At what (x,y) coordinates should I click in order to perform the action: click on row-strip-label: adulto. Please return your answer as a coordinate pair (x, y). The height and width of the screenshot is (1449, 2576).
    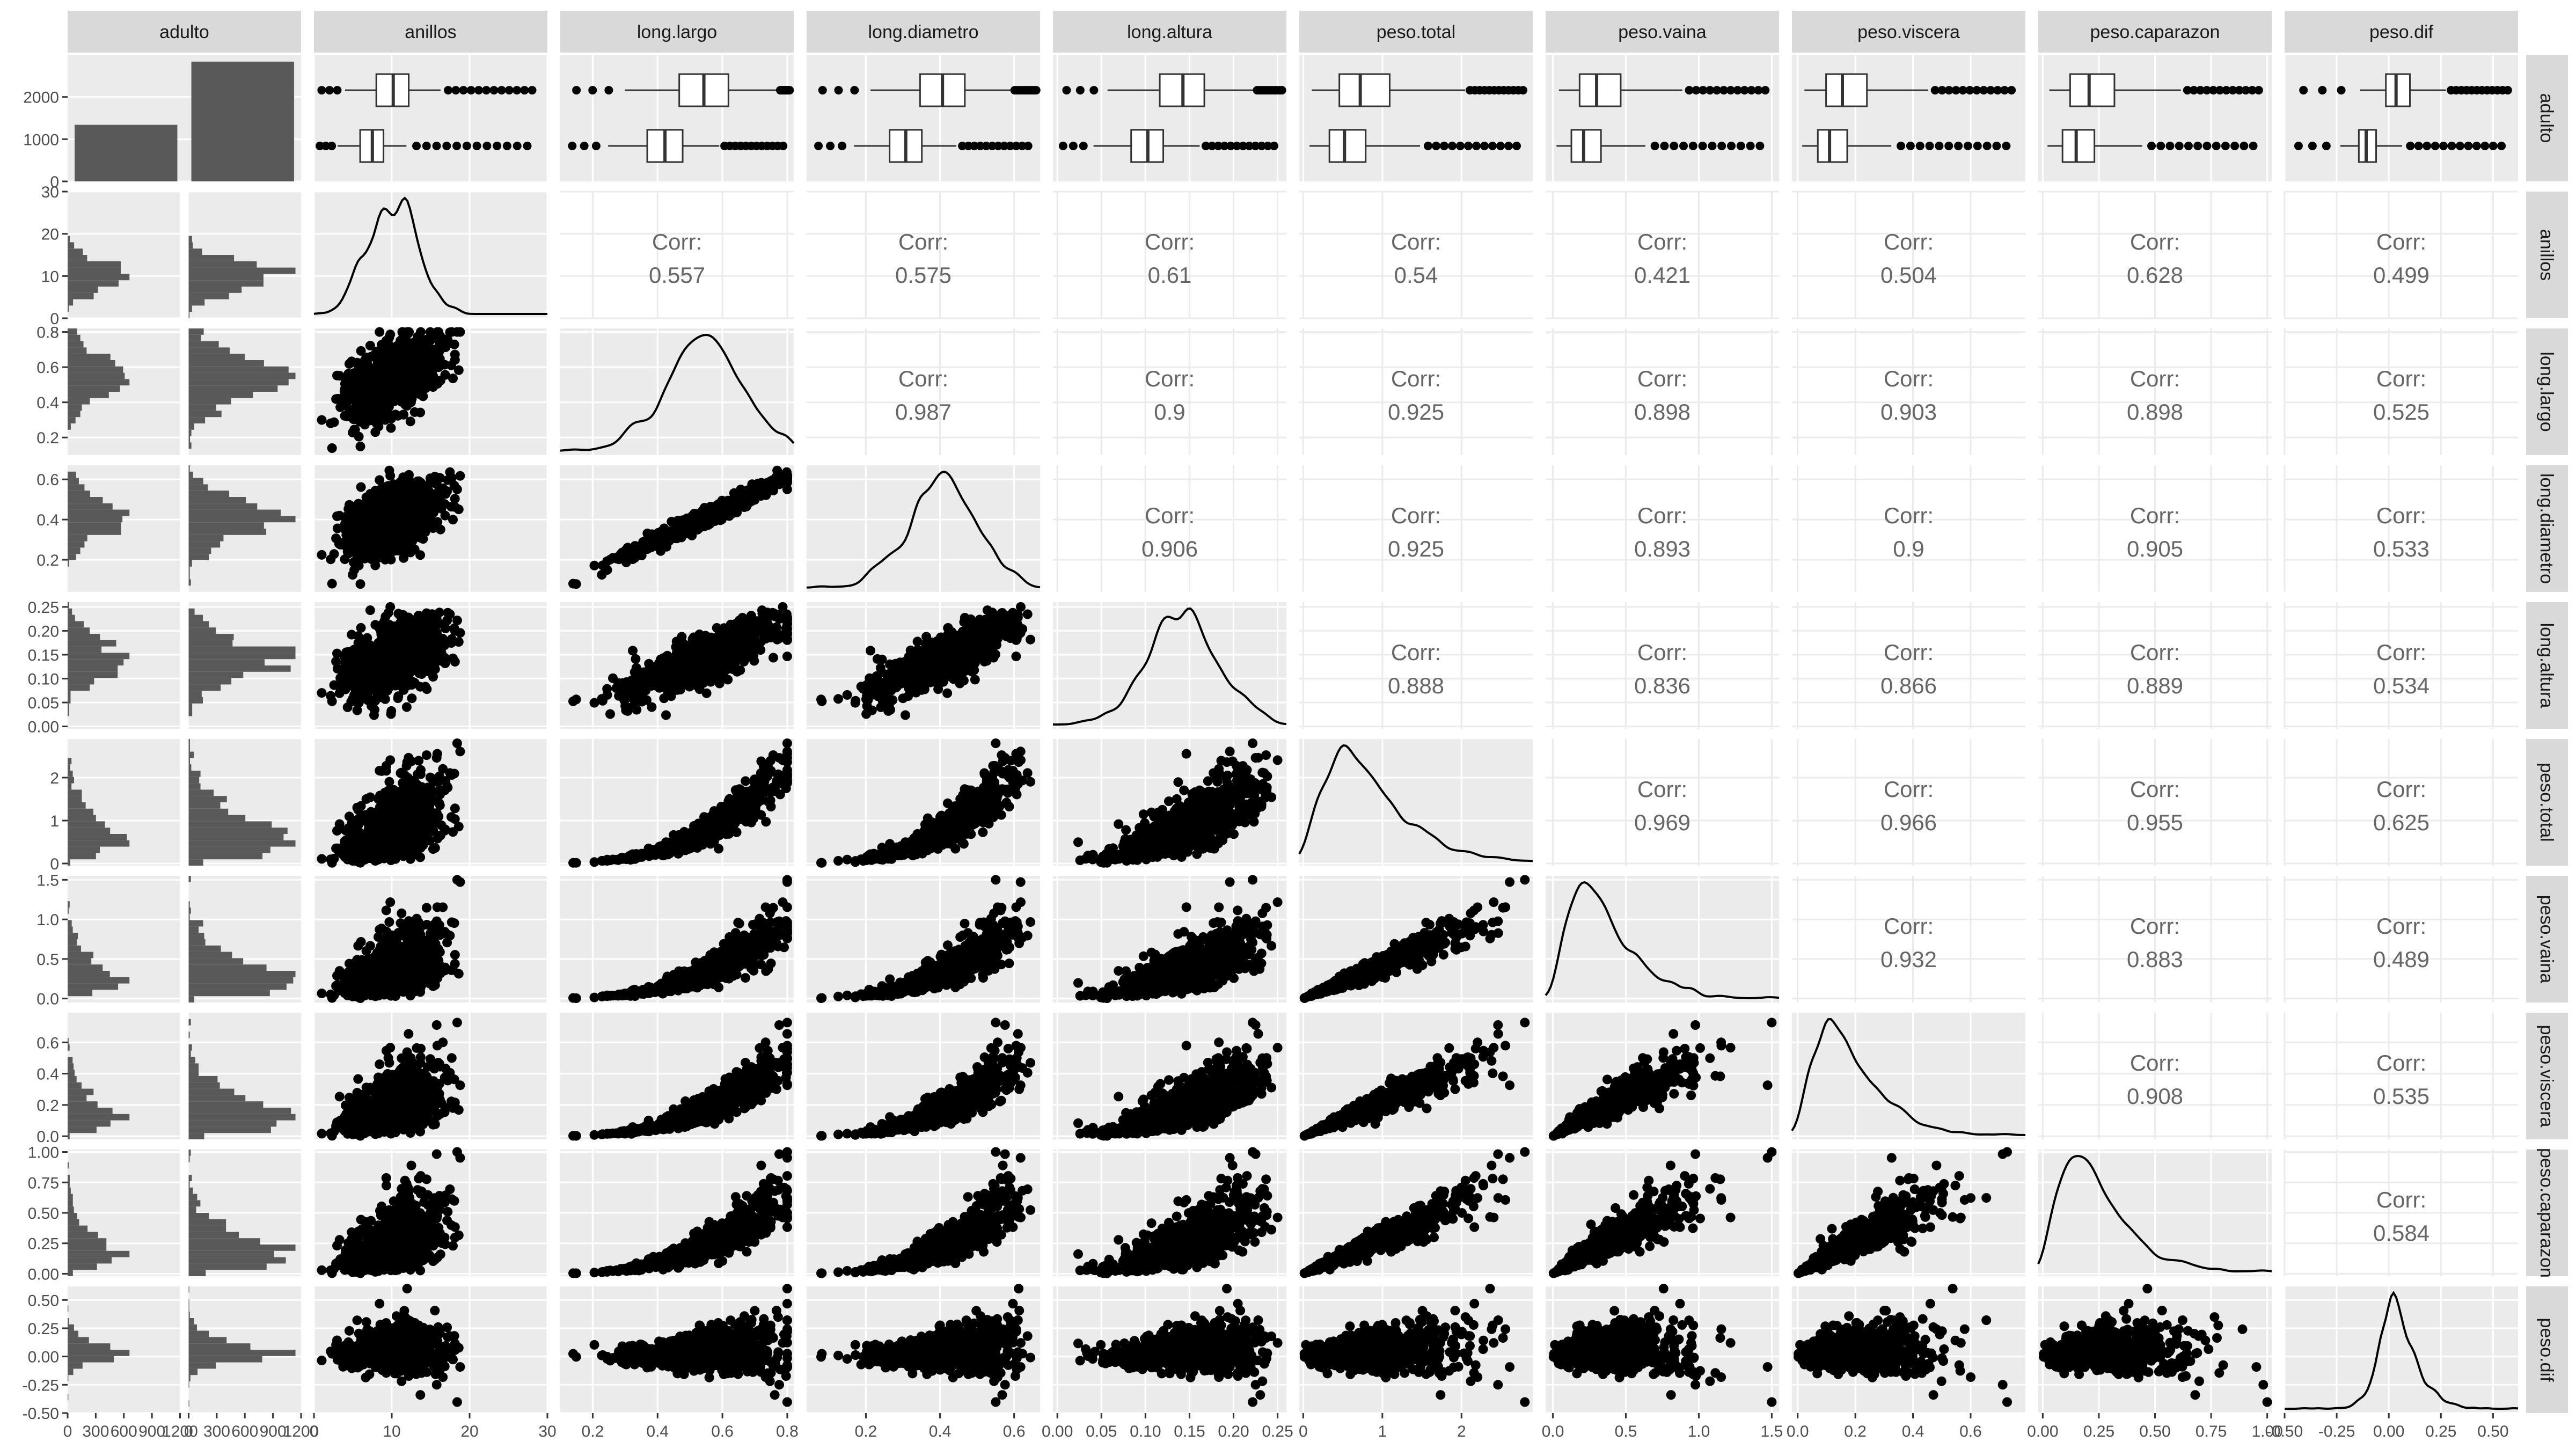
    Looking at the image, I should click on (2546, 118).